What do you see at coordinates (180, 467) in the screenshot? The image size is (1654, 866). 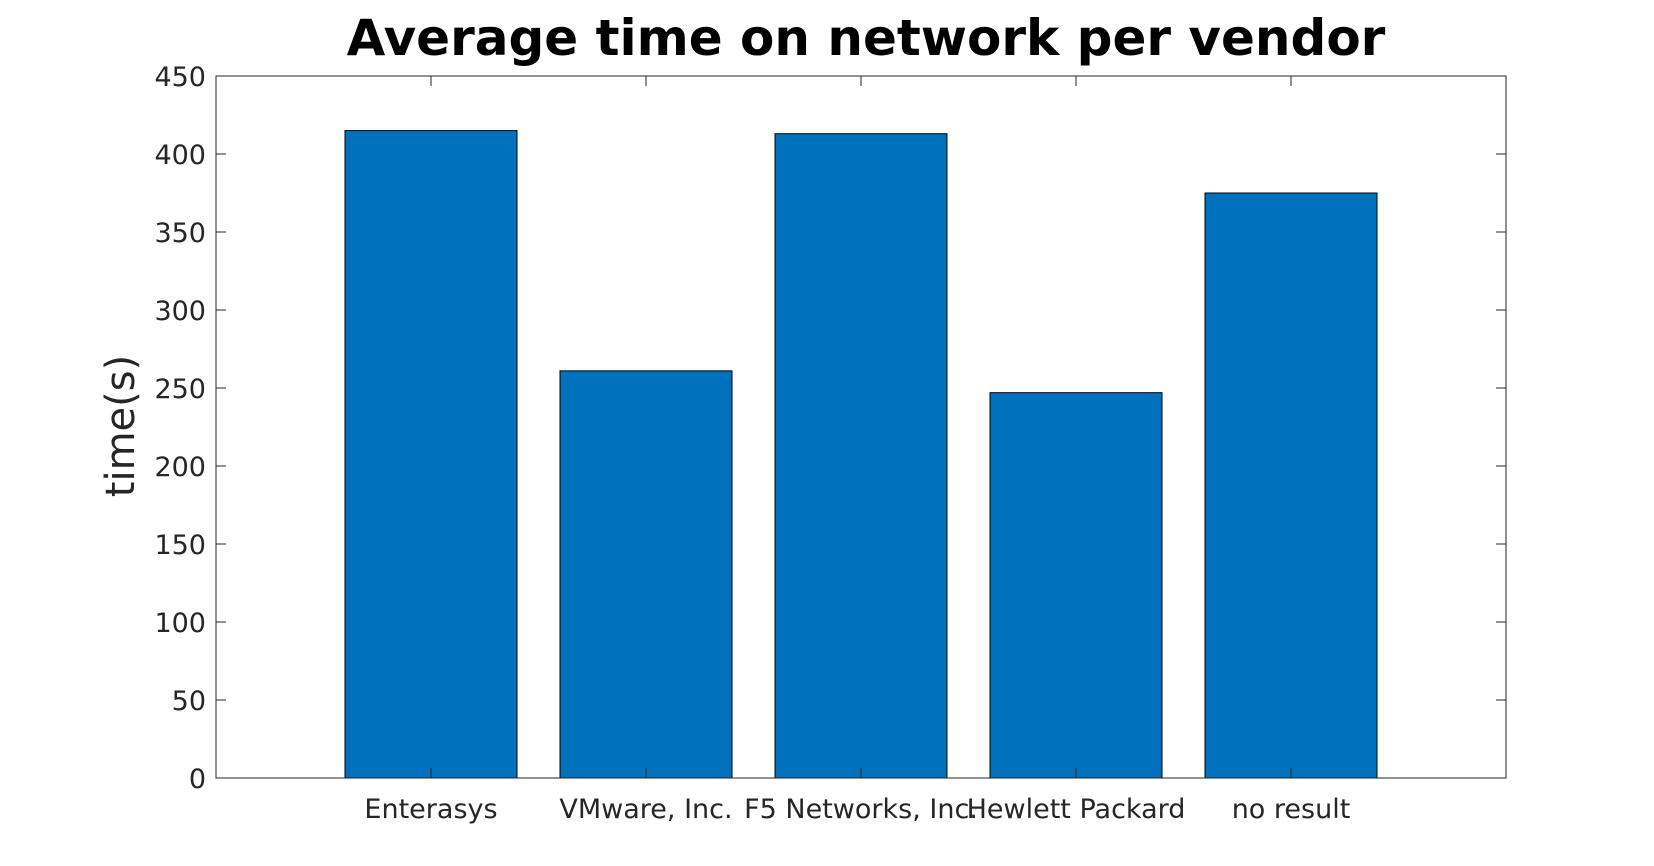 I see `y-tick-label: 200` at bounding box center [180, 467].